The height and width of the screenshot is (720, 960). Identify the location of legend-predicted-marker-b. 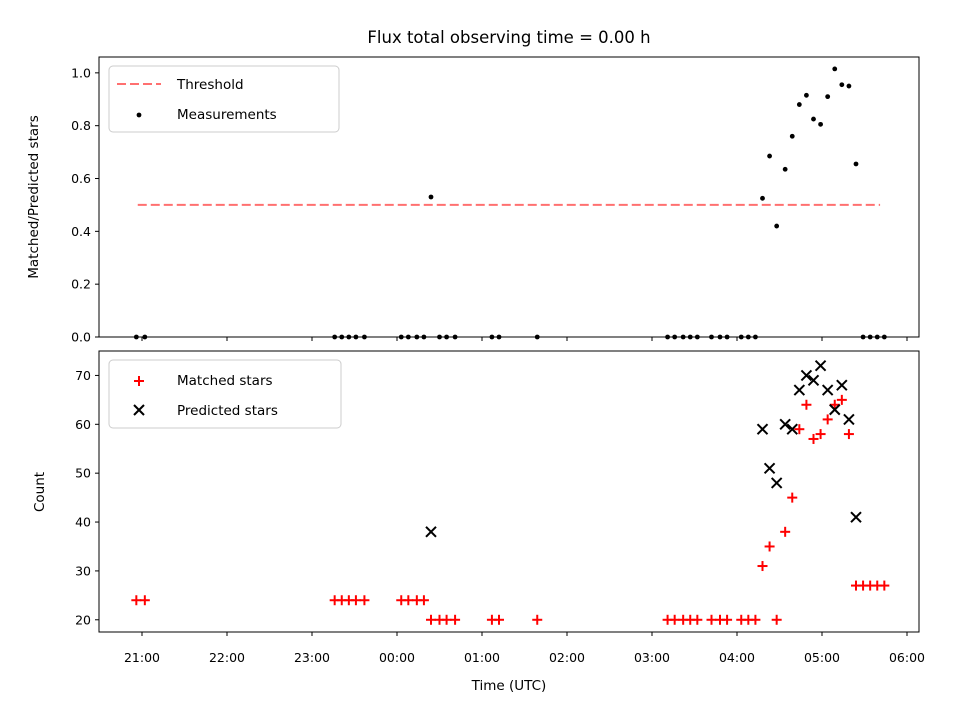
(139, 410).